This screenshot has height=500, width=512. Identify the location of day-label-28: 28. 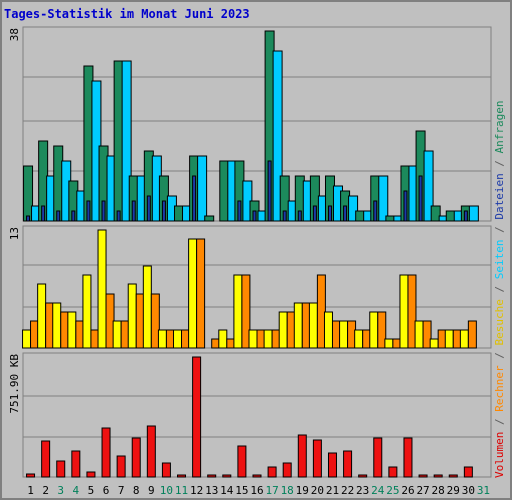
(438, 490).